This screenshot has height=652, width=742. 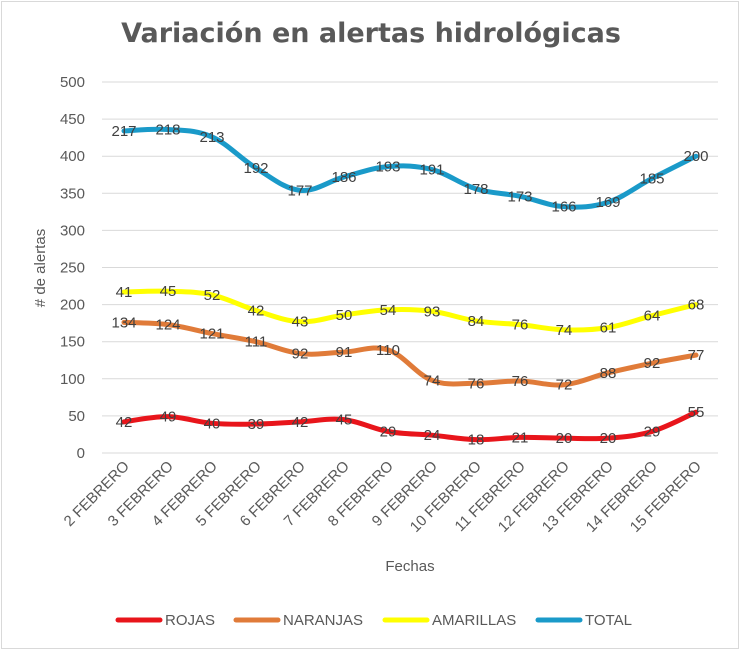 I want to click on data-label-amarillas: 76, so click(x=520, y=325).